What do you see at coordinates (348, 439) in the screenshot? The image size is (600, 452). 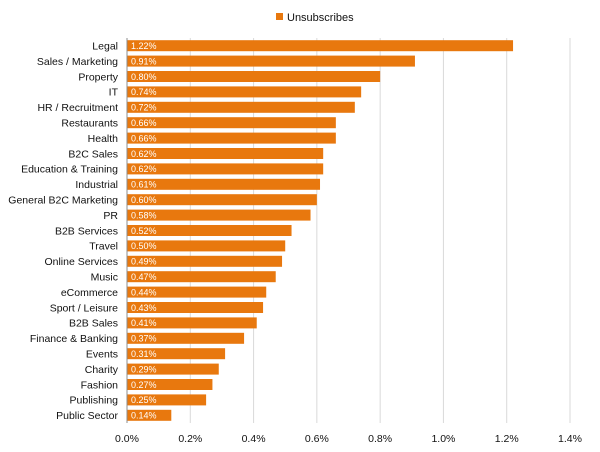 I see `x-tick-labels: 0.0% 0.2% 0.4% 0.6% 0.8% 1.0% 1.2% 1.4%` at bounding box center [348, 439].